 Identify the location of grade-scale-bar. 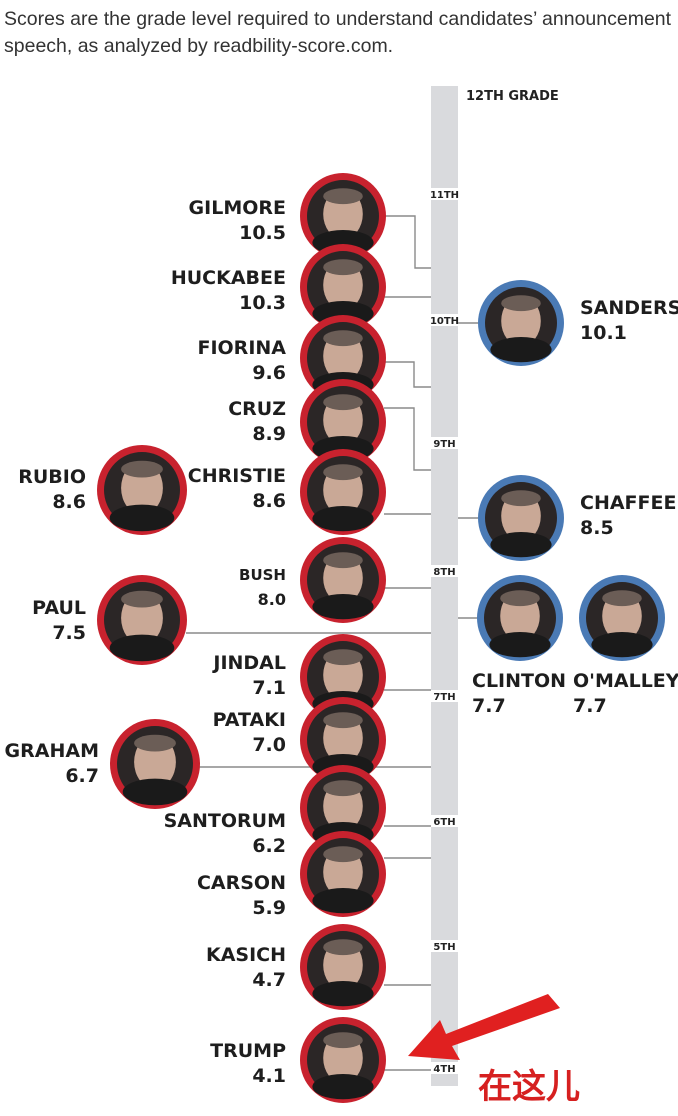
(444, 586).